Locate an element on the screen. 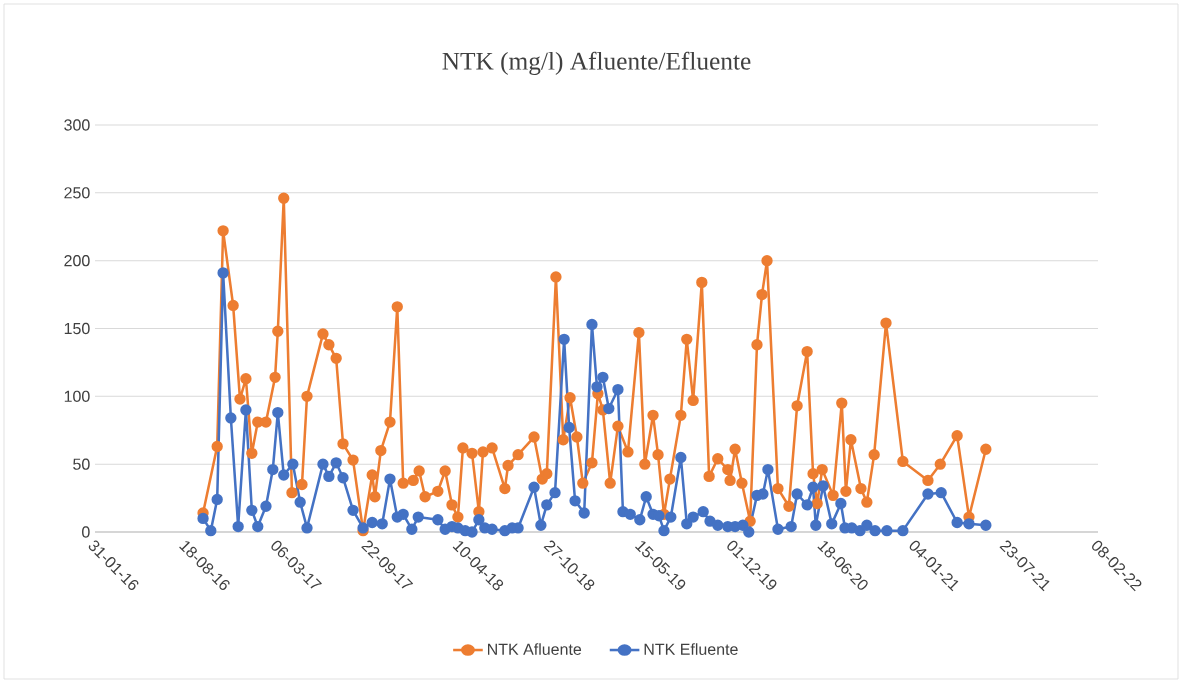 This screenshot has width=1182, height=683. y-tick-label: 300 is located at coordinates (77, 125).